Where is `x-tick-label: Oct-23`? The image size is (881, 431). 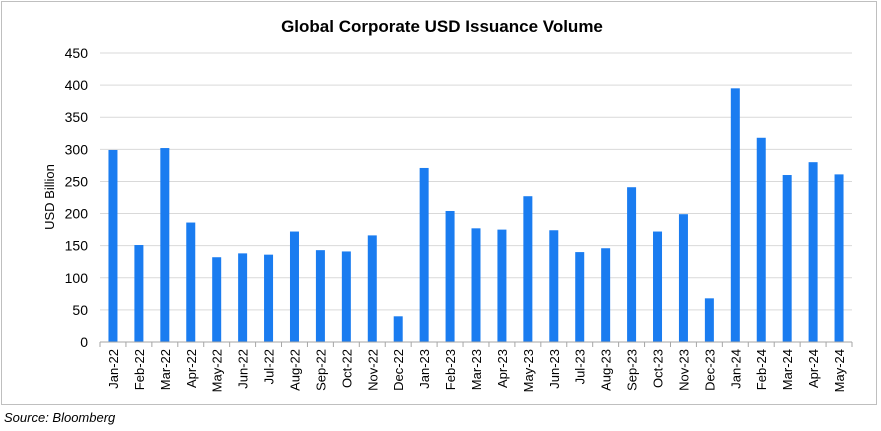 x-tick-label: Oct-23 is located at coordinates (658, 368).